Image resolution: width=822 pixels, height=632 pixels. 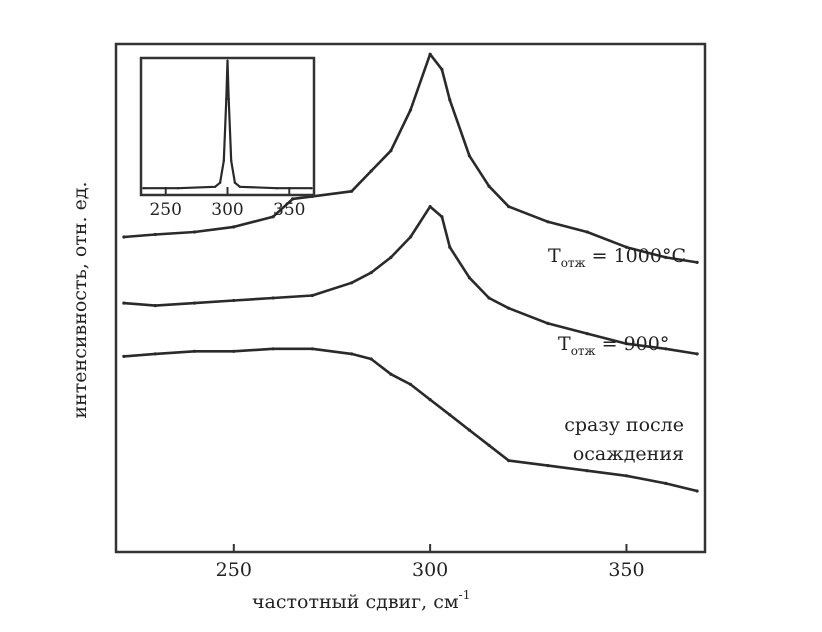 What do you see at coordinates (636, 256) in the screenshot?
I see `annotation-1000-rest: = 1000°C` at bounding box center [636, 256].